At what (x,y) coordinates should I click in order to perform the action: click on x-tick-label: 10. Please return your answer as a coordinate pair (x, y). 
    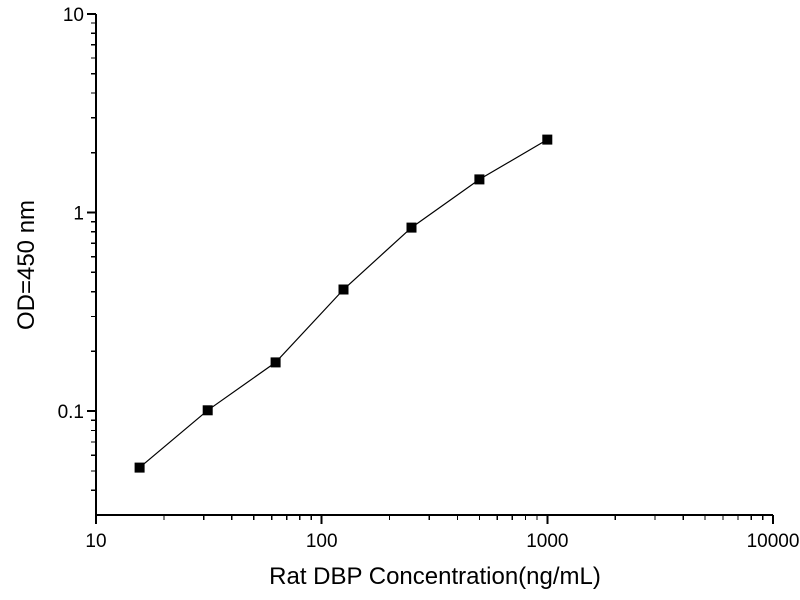
    Looking at the image, I should click on (95, 541).